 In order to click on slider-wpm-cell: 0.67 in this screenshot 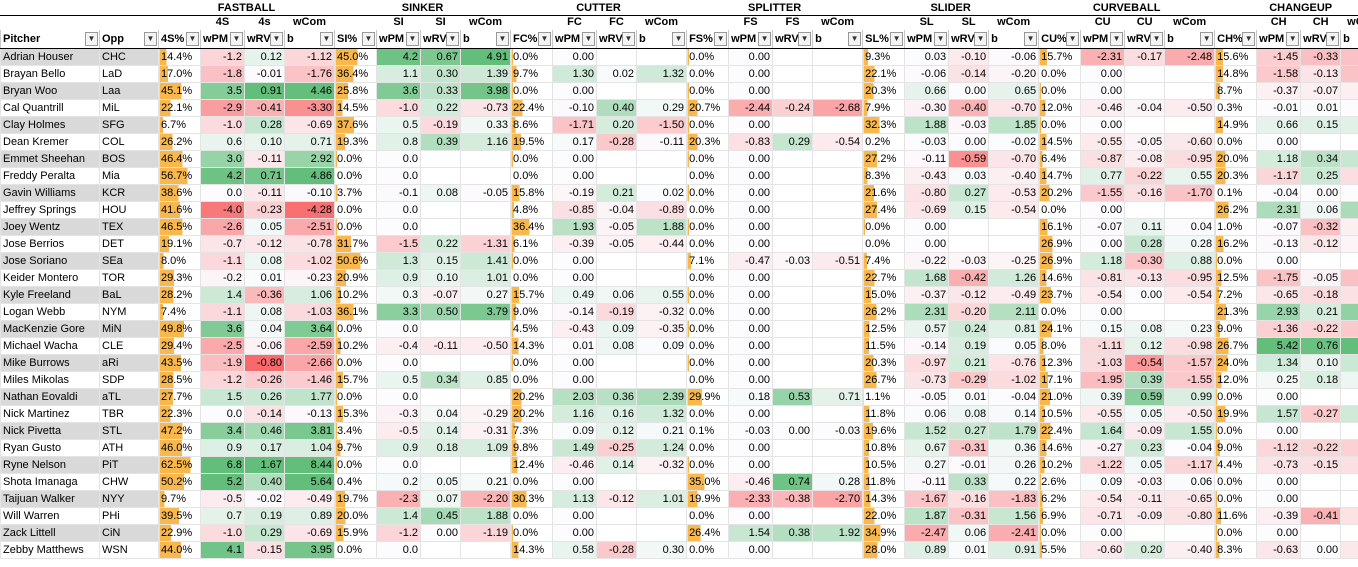, I will do `click(927, 448)`.